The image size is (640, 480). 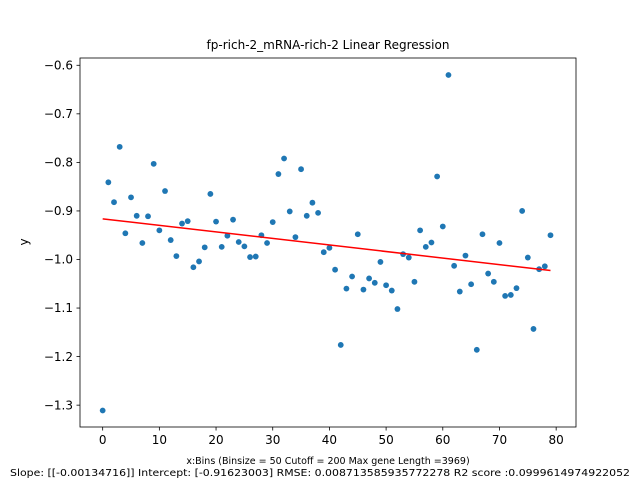 What do you see at coordinates (58, 65) in the screenshot?
I see `y-tick-label: −0.6` at bounding box center [58, 65].